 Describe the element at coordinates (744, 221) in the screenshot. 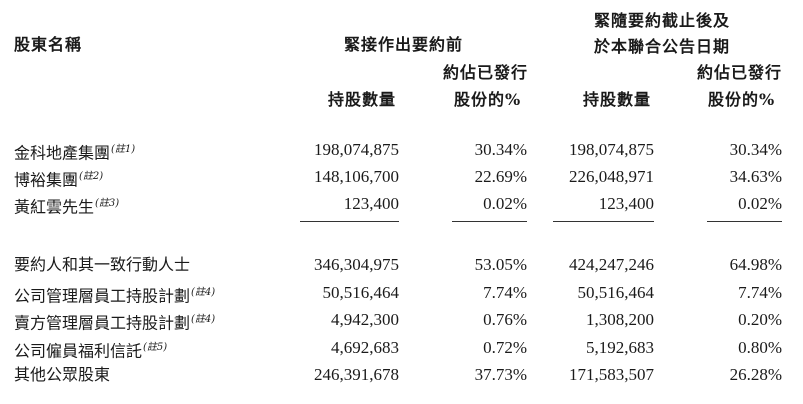

I see `subtotal-rule-pct-after` at that location.